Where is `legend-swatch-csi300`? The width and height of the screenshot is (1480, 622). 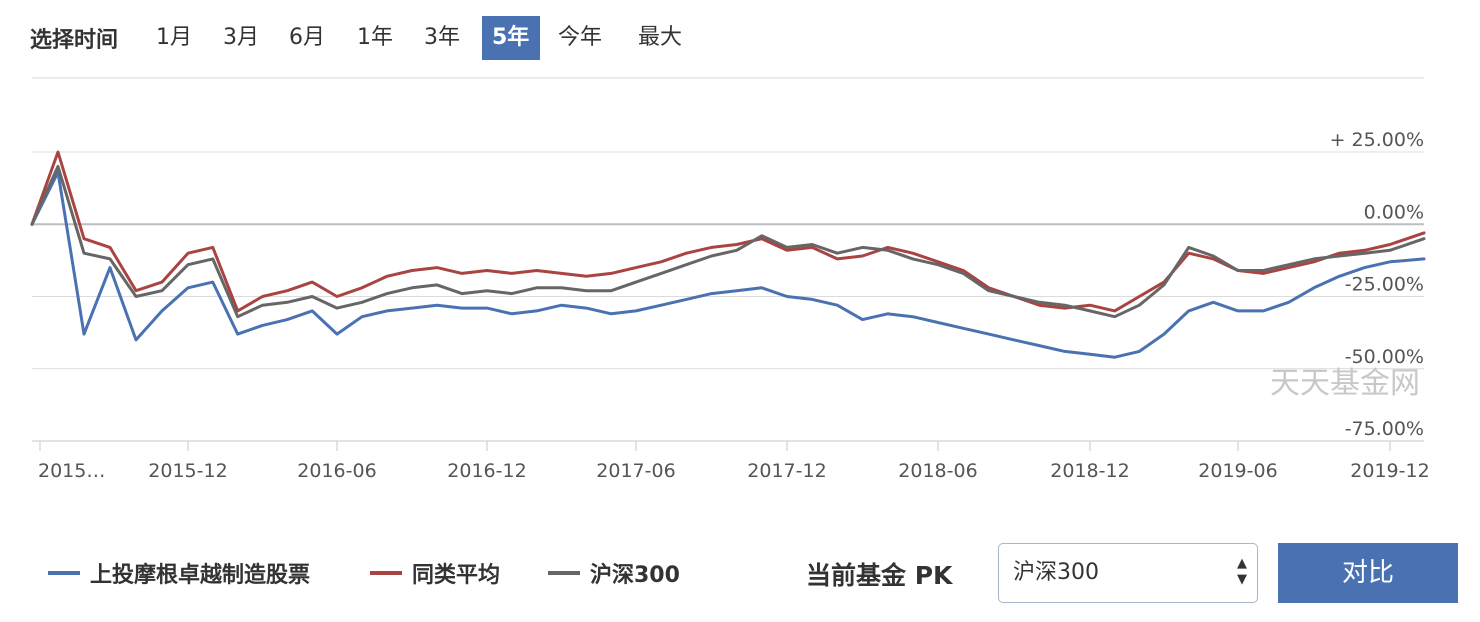
legend-swatch-csi300 is located at coordinates (564, 573).